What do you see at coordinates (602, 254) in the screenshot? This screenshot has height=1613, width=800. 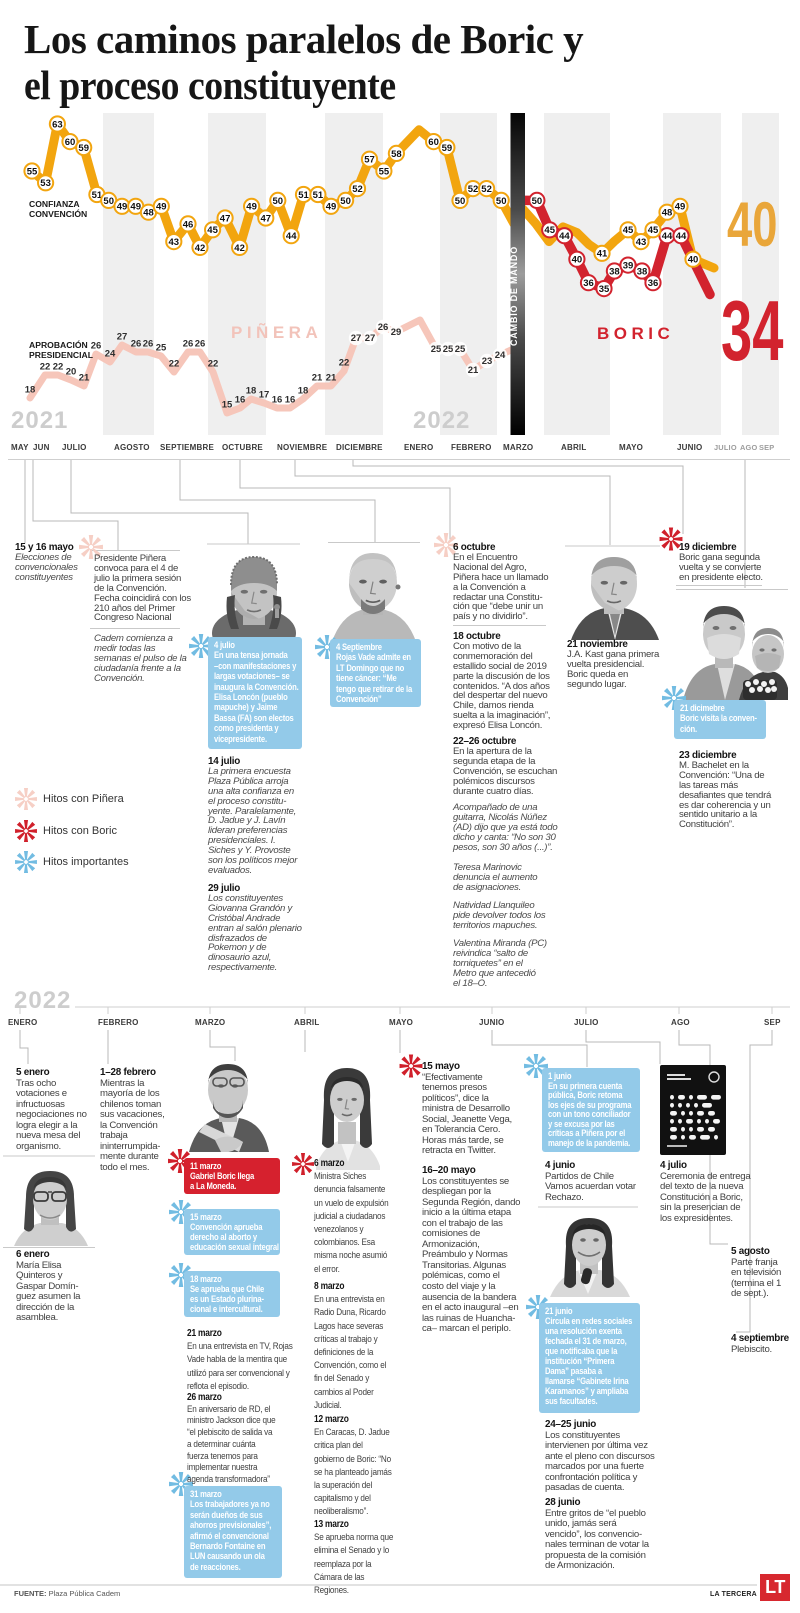 I see `svg-text: 41` at bounding box center [602, 254].